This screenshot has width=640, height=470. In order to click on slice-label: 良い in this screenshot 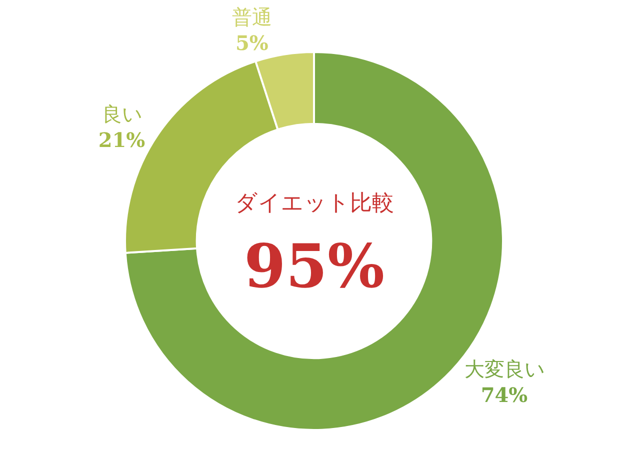, I will do `click(122, 114)`.